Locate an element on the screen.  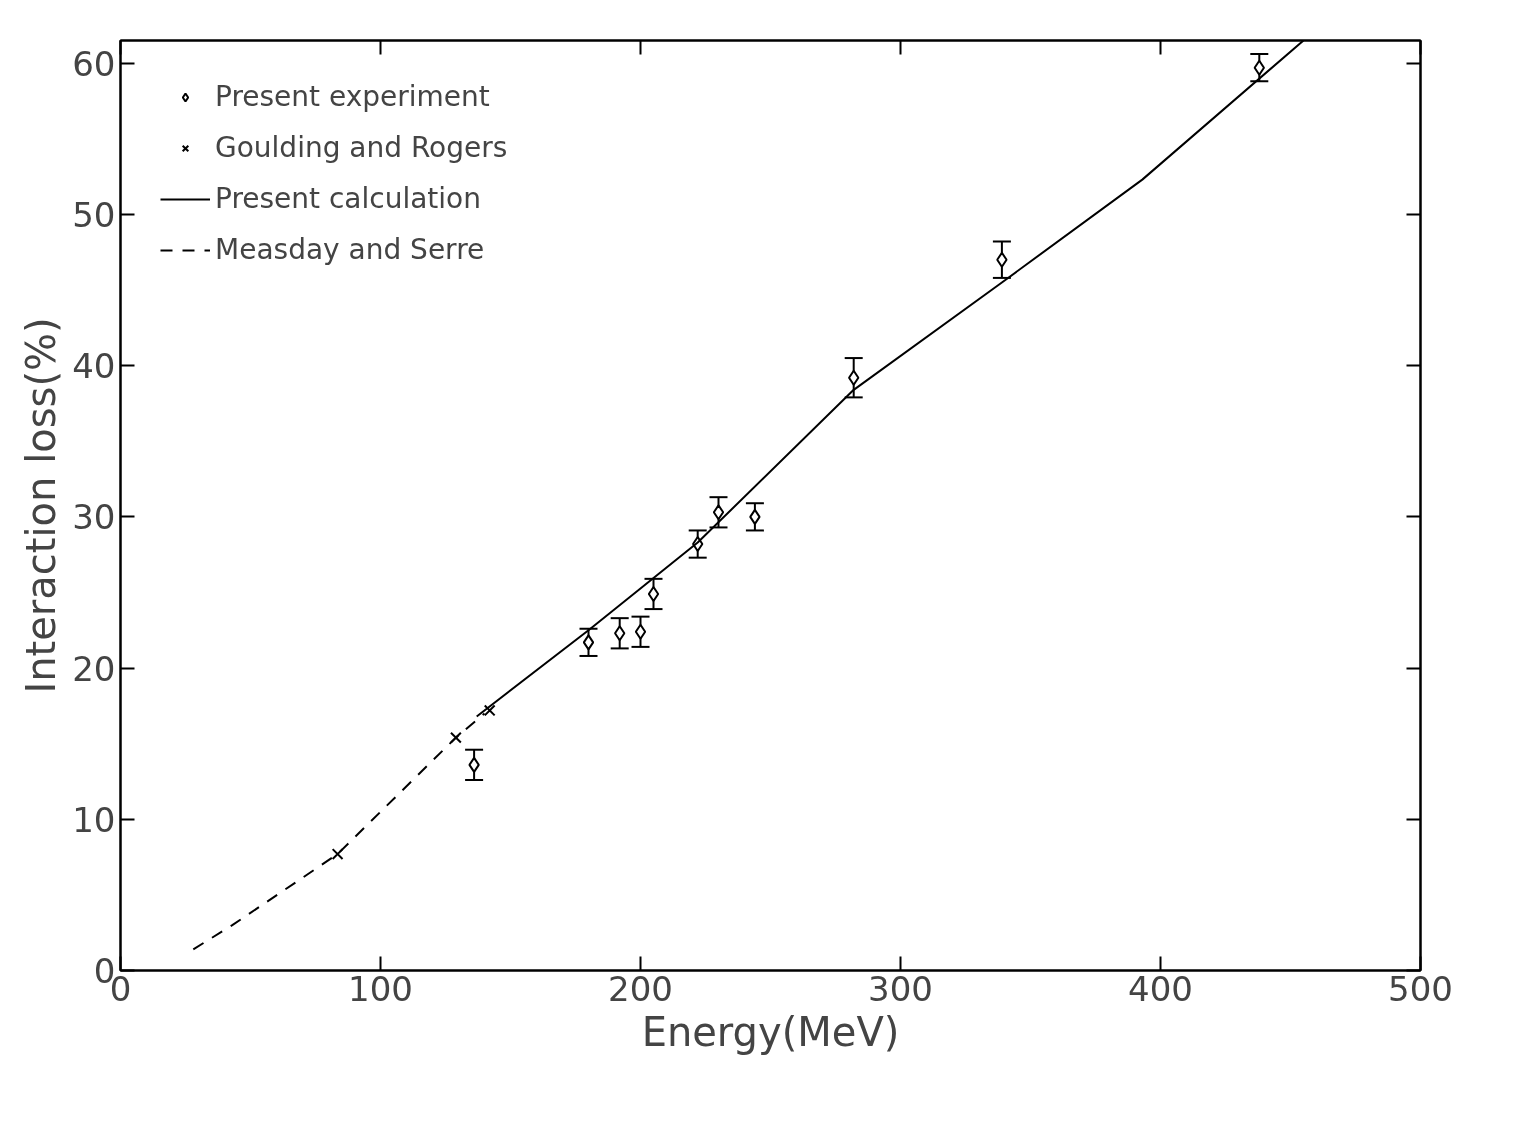
x-tick-label: 400 is located at coordinates (1160, 988).